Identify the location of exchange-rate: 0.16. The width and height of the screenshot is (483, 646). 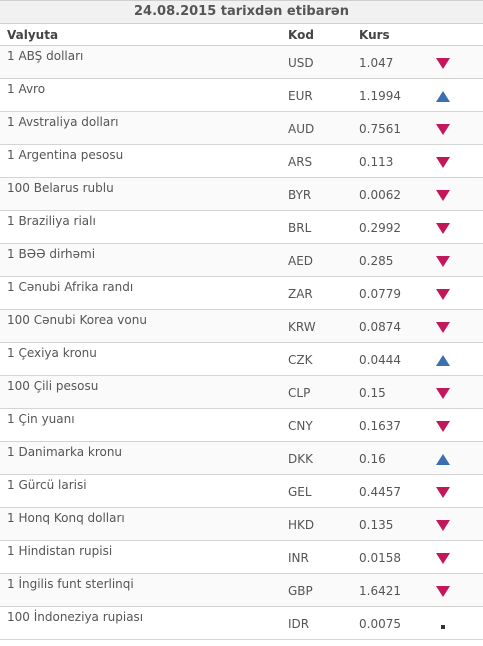
(372, 459).